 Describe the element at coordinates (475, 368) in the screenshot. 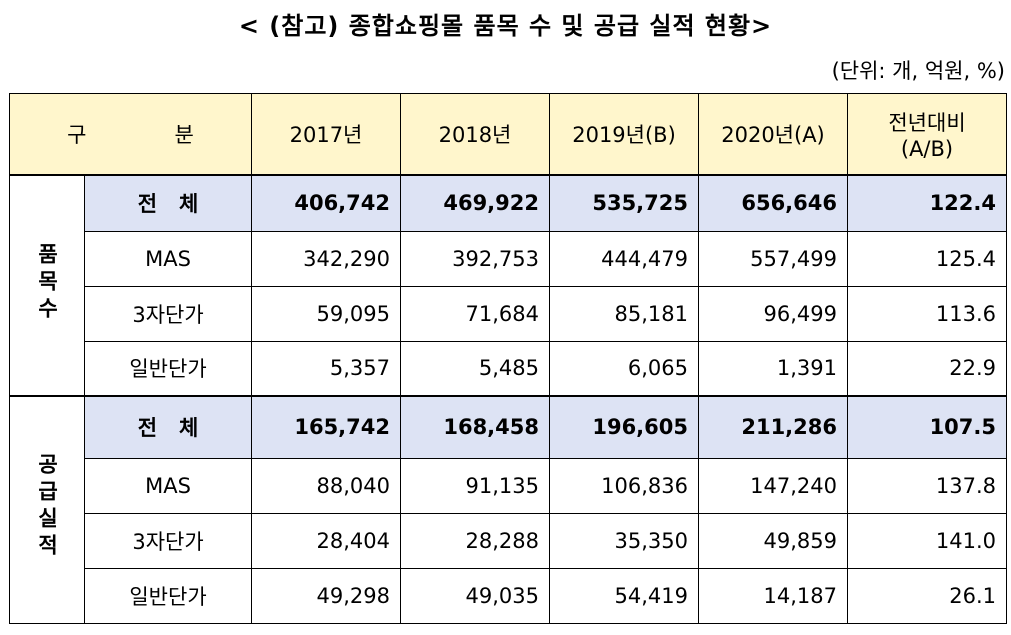

I see `cell: 5,485` at that location.